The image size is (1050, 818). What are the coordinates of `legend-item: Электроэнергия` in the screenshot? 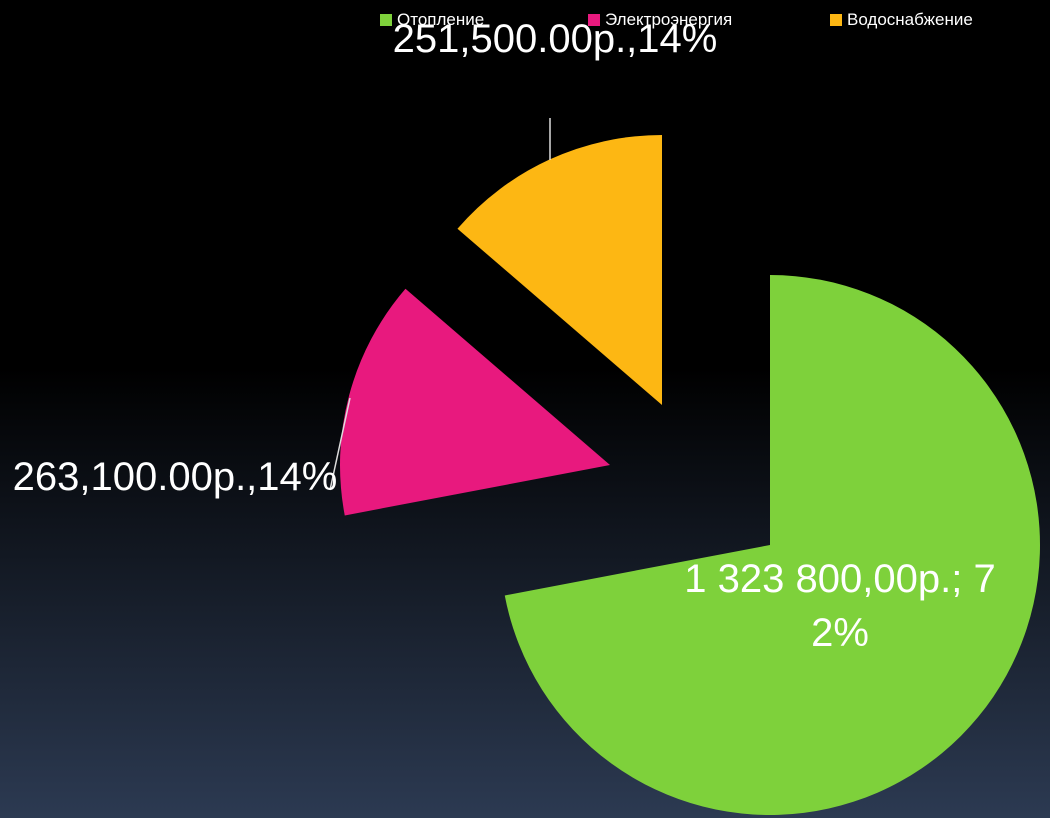 It's located at (660, 20).